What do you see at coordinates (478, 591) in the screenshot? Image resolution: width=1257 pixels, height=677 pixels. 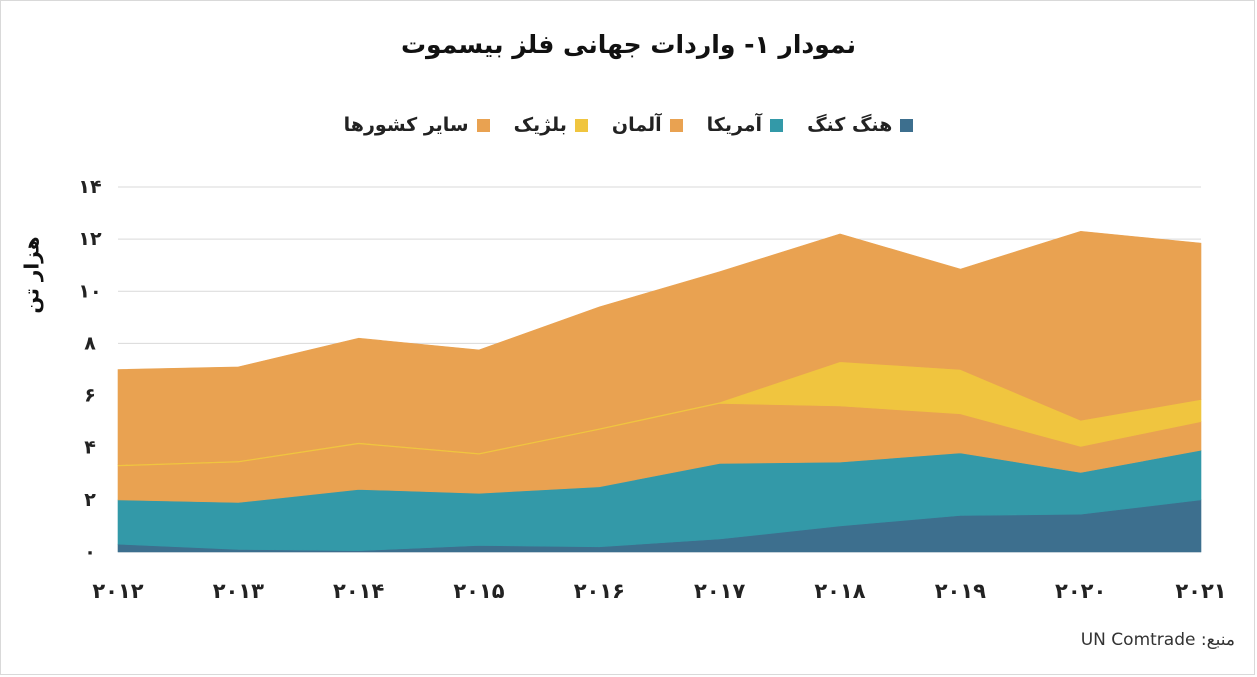 I see `x-tick-label: ۲۰۱۵` at bounding box center [478, 591].